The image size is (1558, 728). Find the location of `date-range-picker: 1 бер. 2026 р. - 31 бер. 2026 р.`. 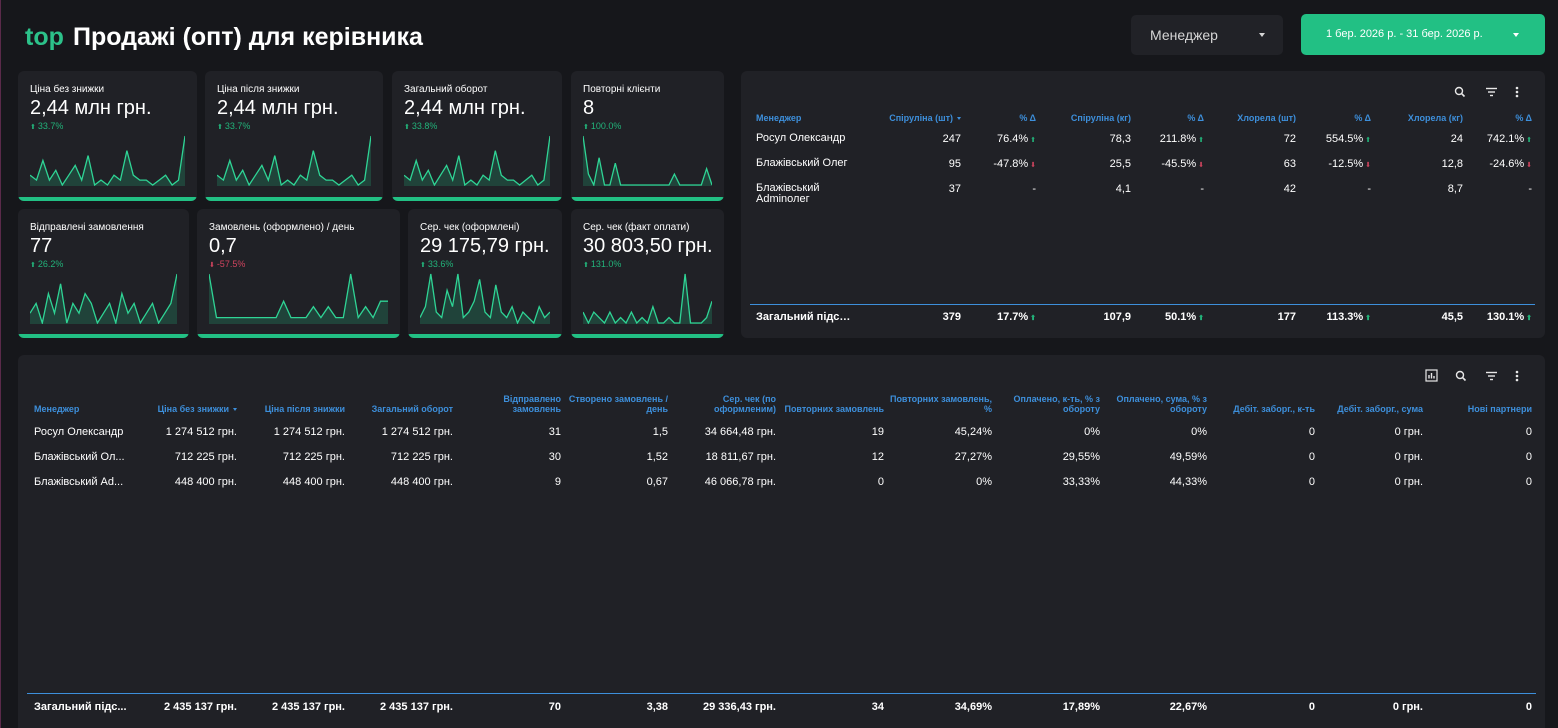

date-range-picker: 1 бер. 2026 р. - 31 бер. 2026 р. is located at coordinates (1423, 34).